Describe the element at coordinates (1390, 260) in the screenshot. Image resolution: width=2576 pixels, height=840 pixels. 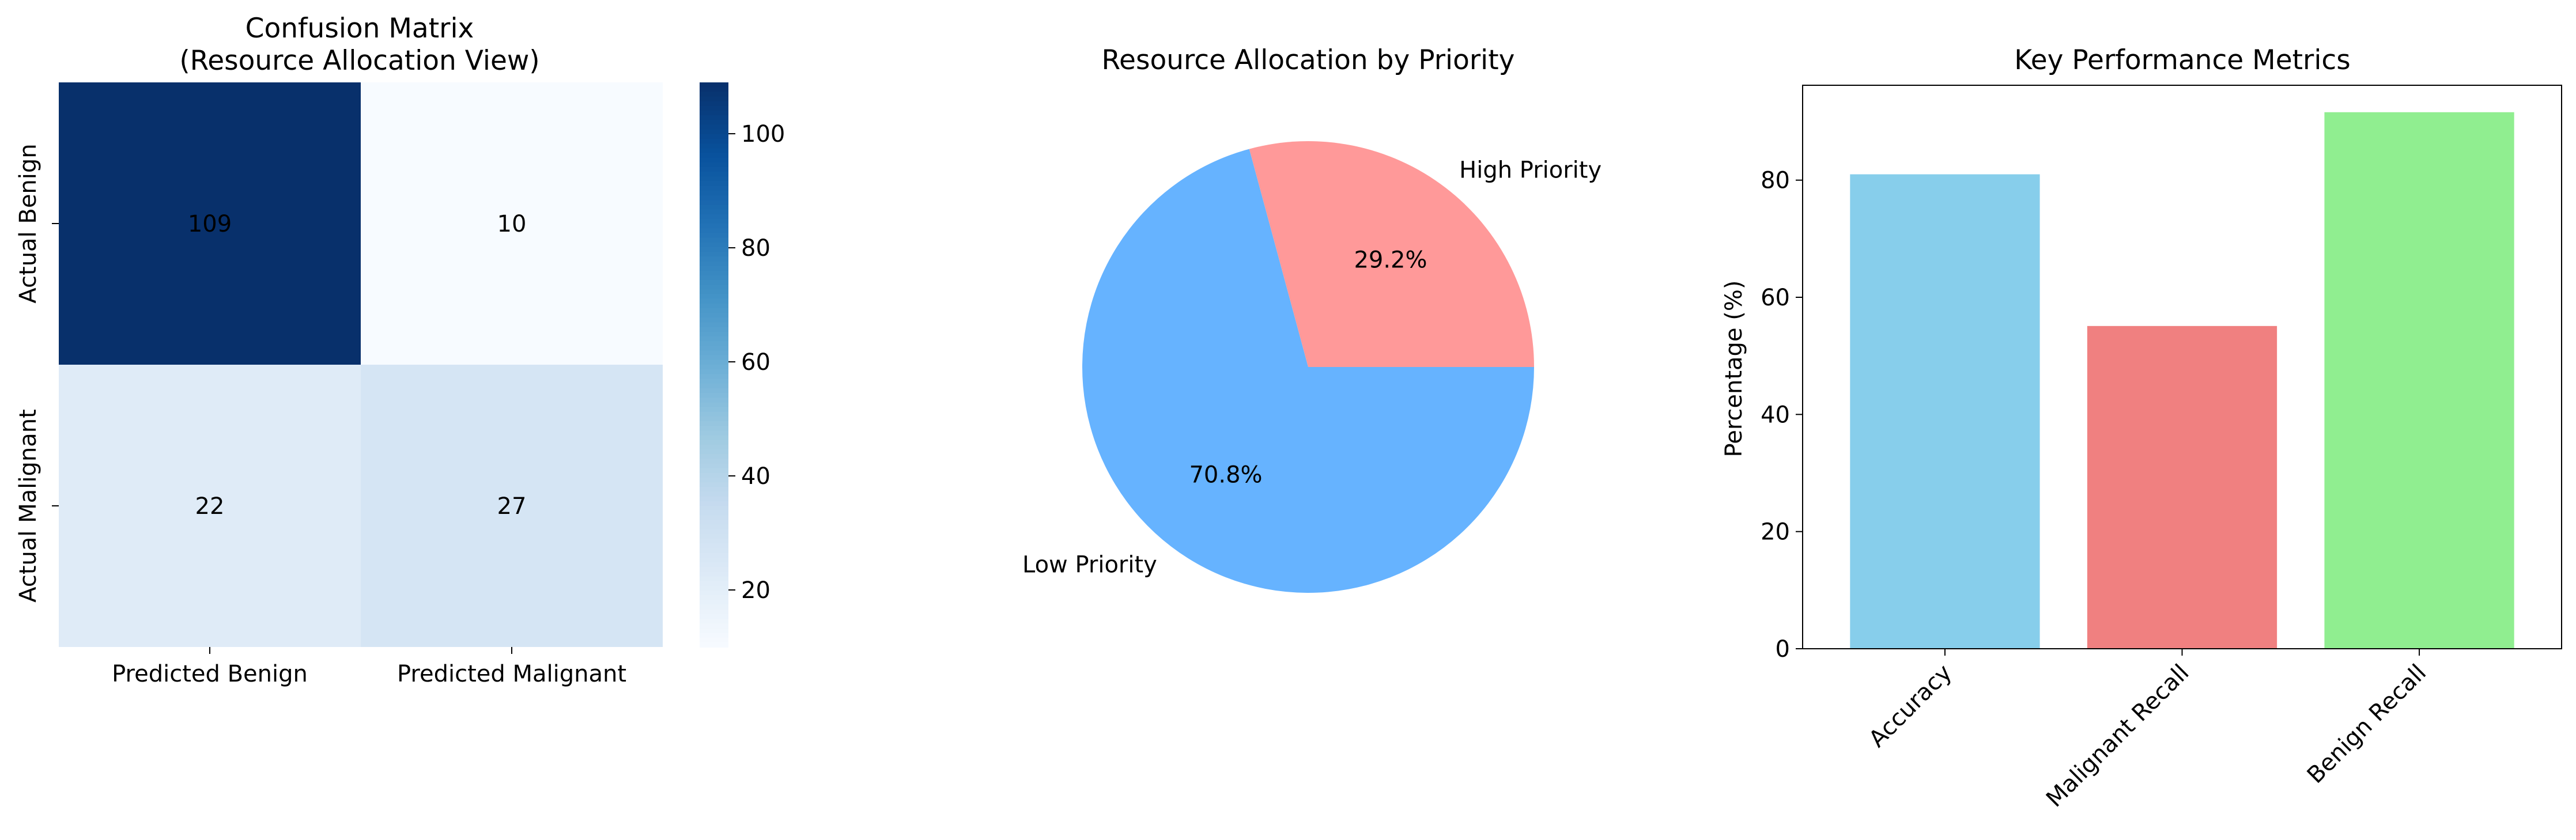
I see `pie-percent-label: 29.2%` at that location.